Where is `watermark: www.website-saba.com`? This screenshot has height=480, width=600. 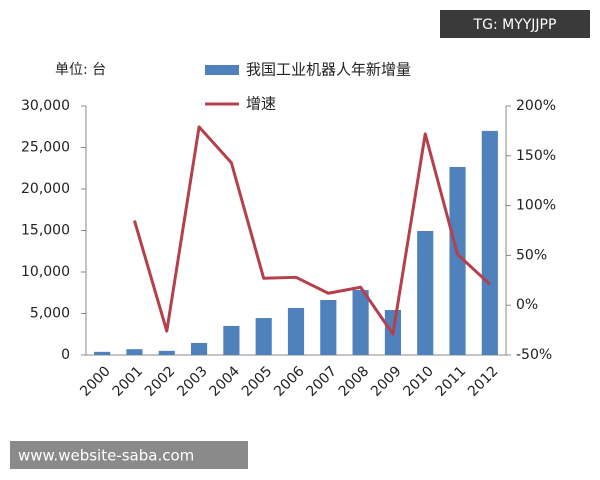 watermark: www.website-saba.com is located at coordinates (106, 456).